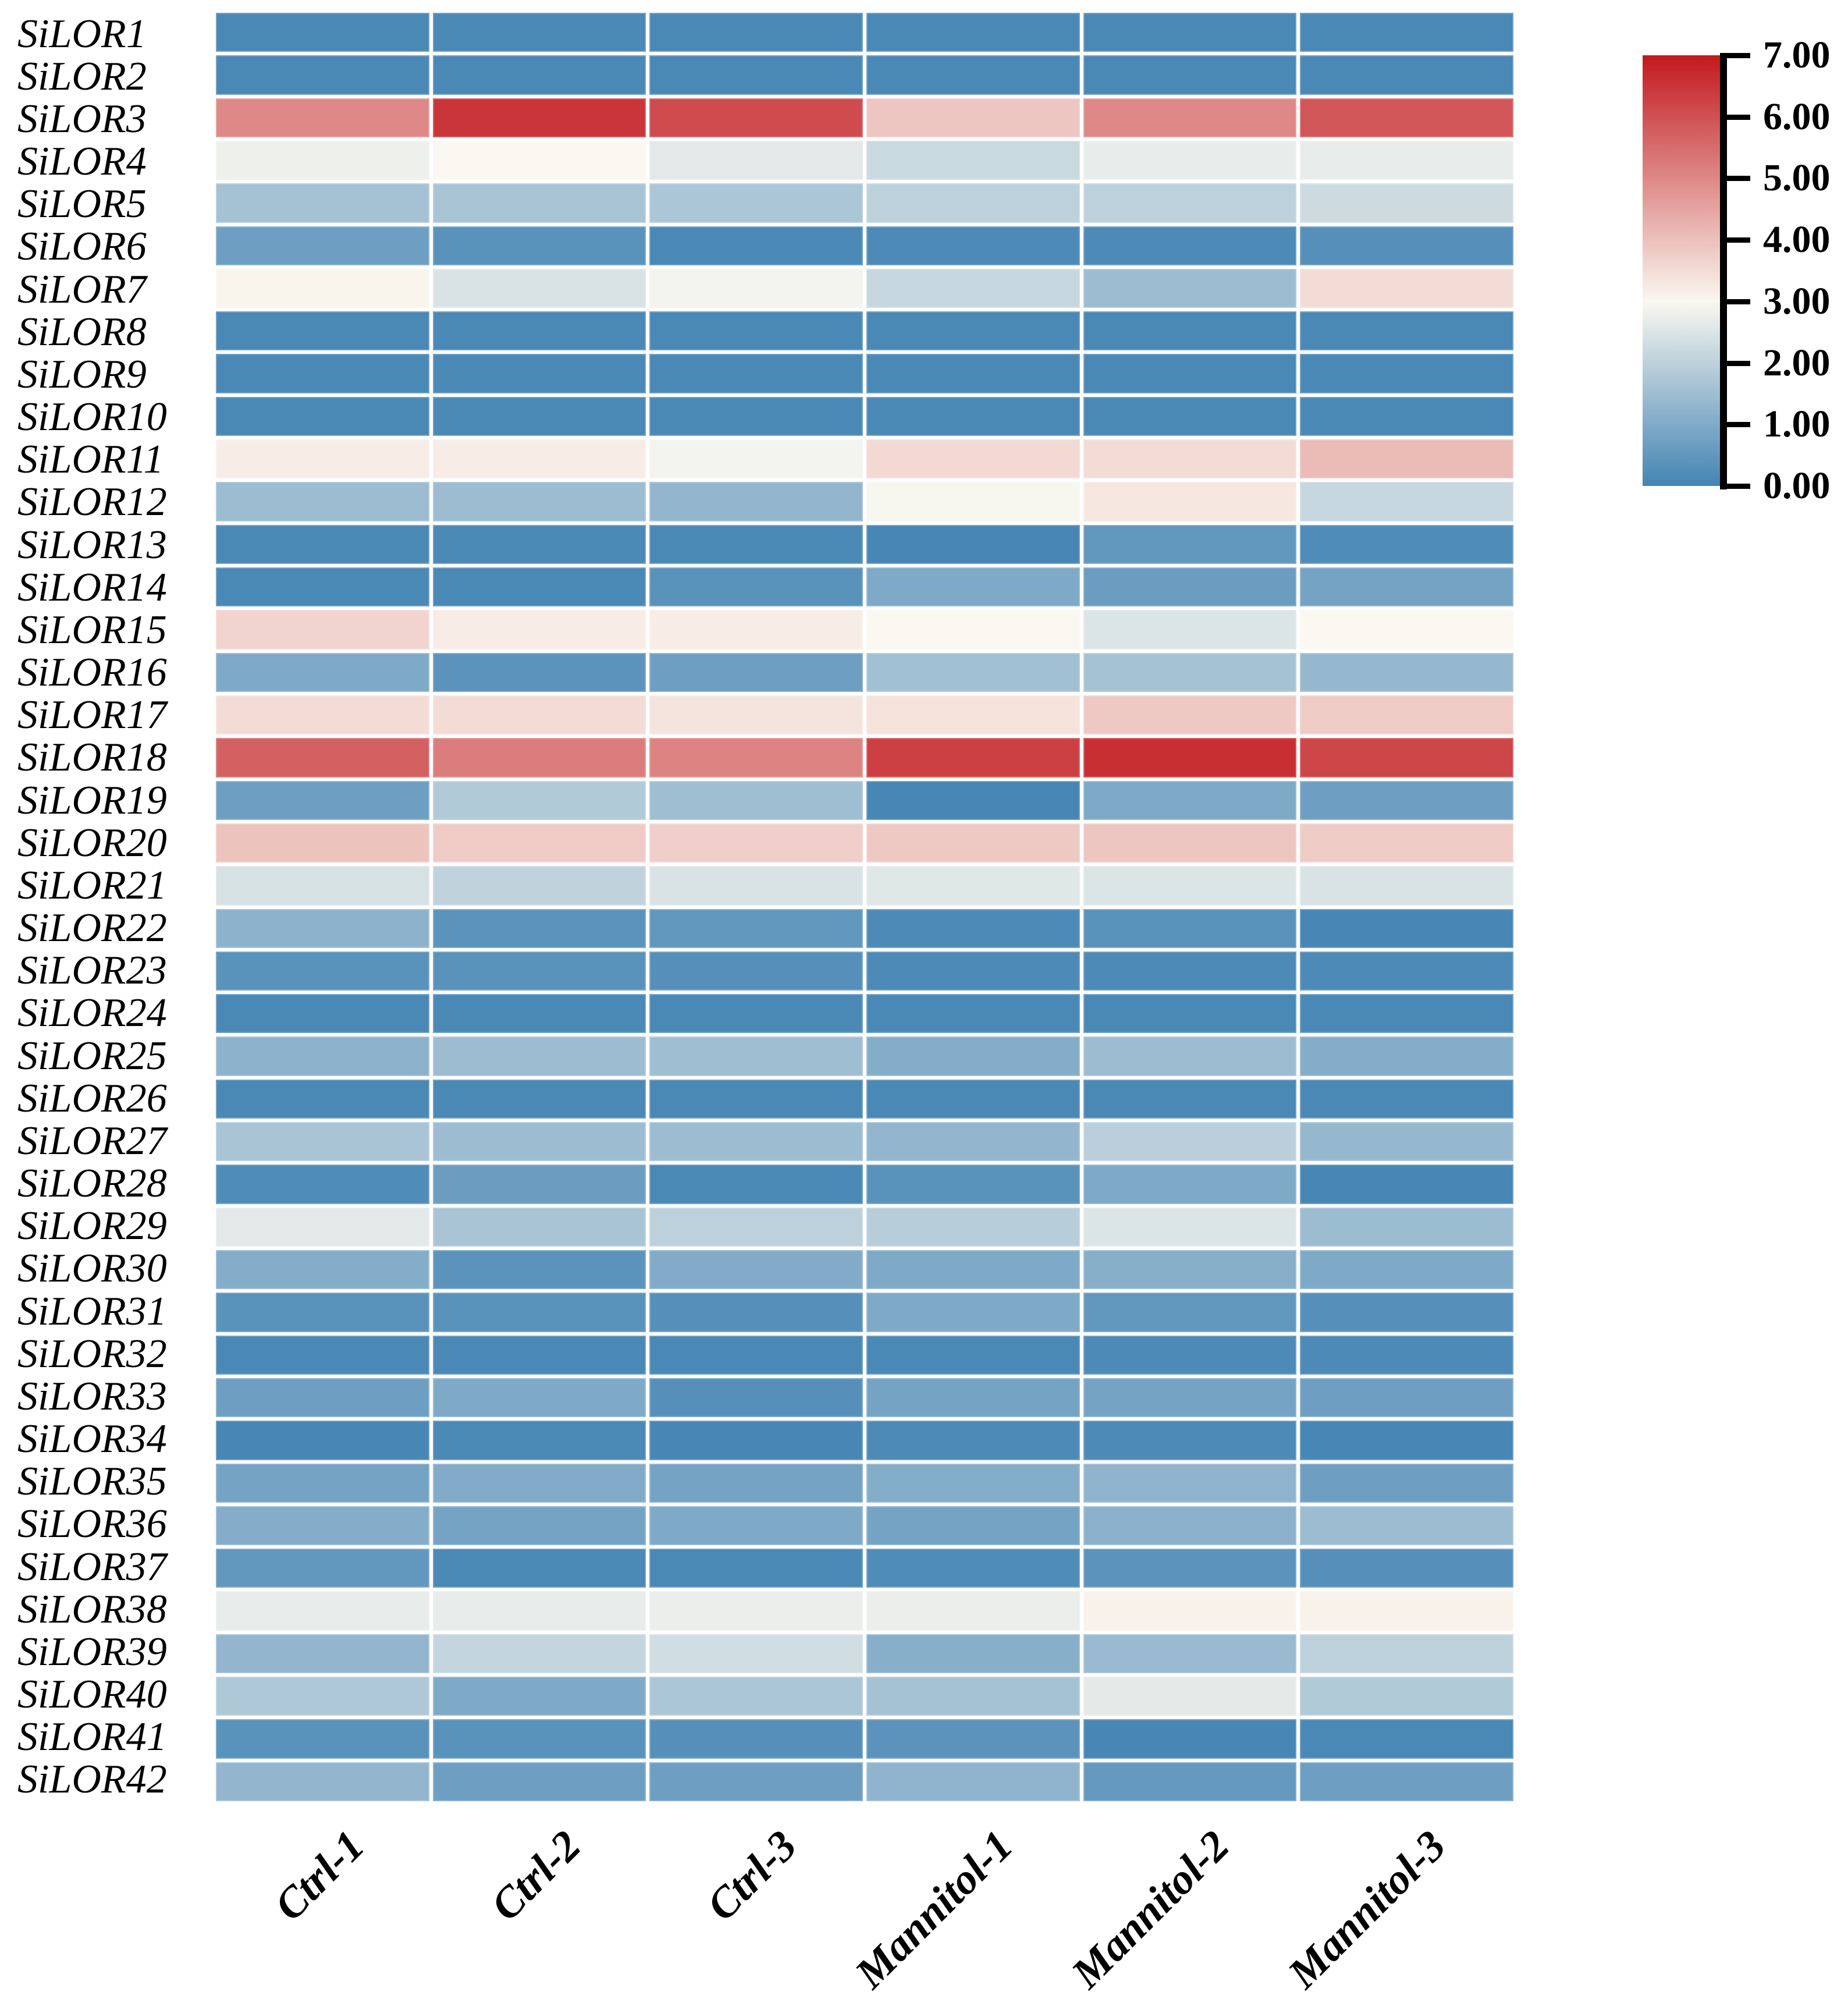 The width and height of the screenshot is (1848, 2009). Describe the element at coordinates (82, 33) in the screenshot. I see `row-label: SiLOR1` at that location.